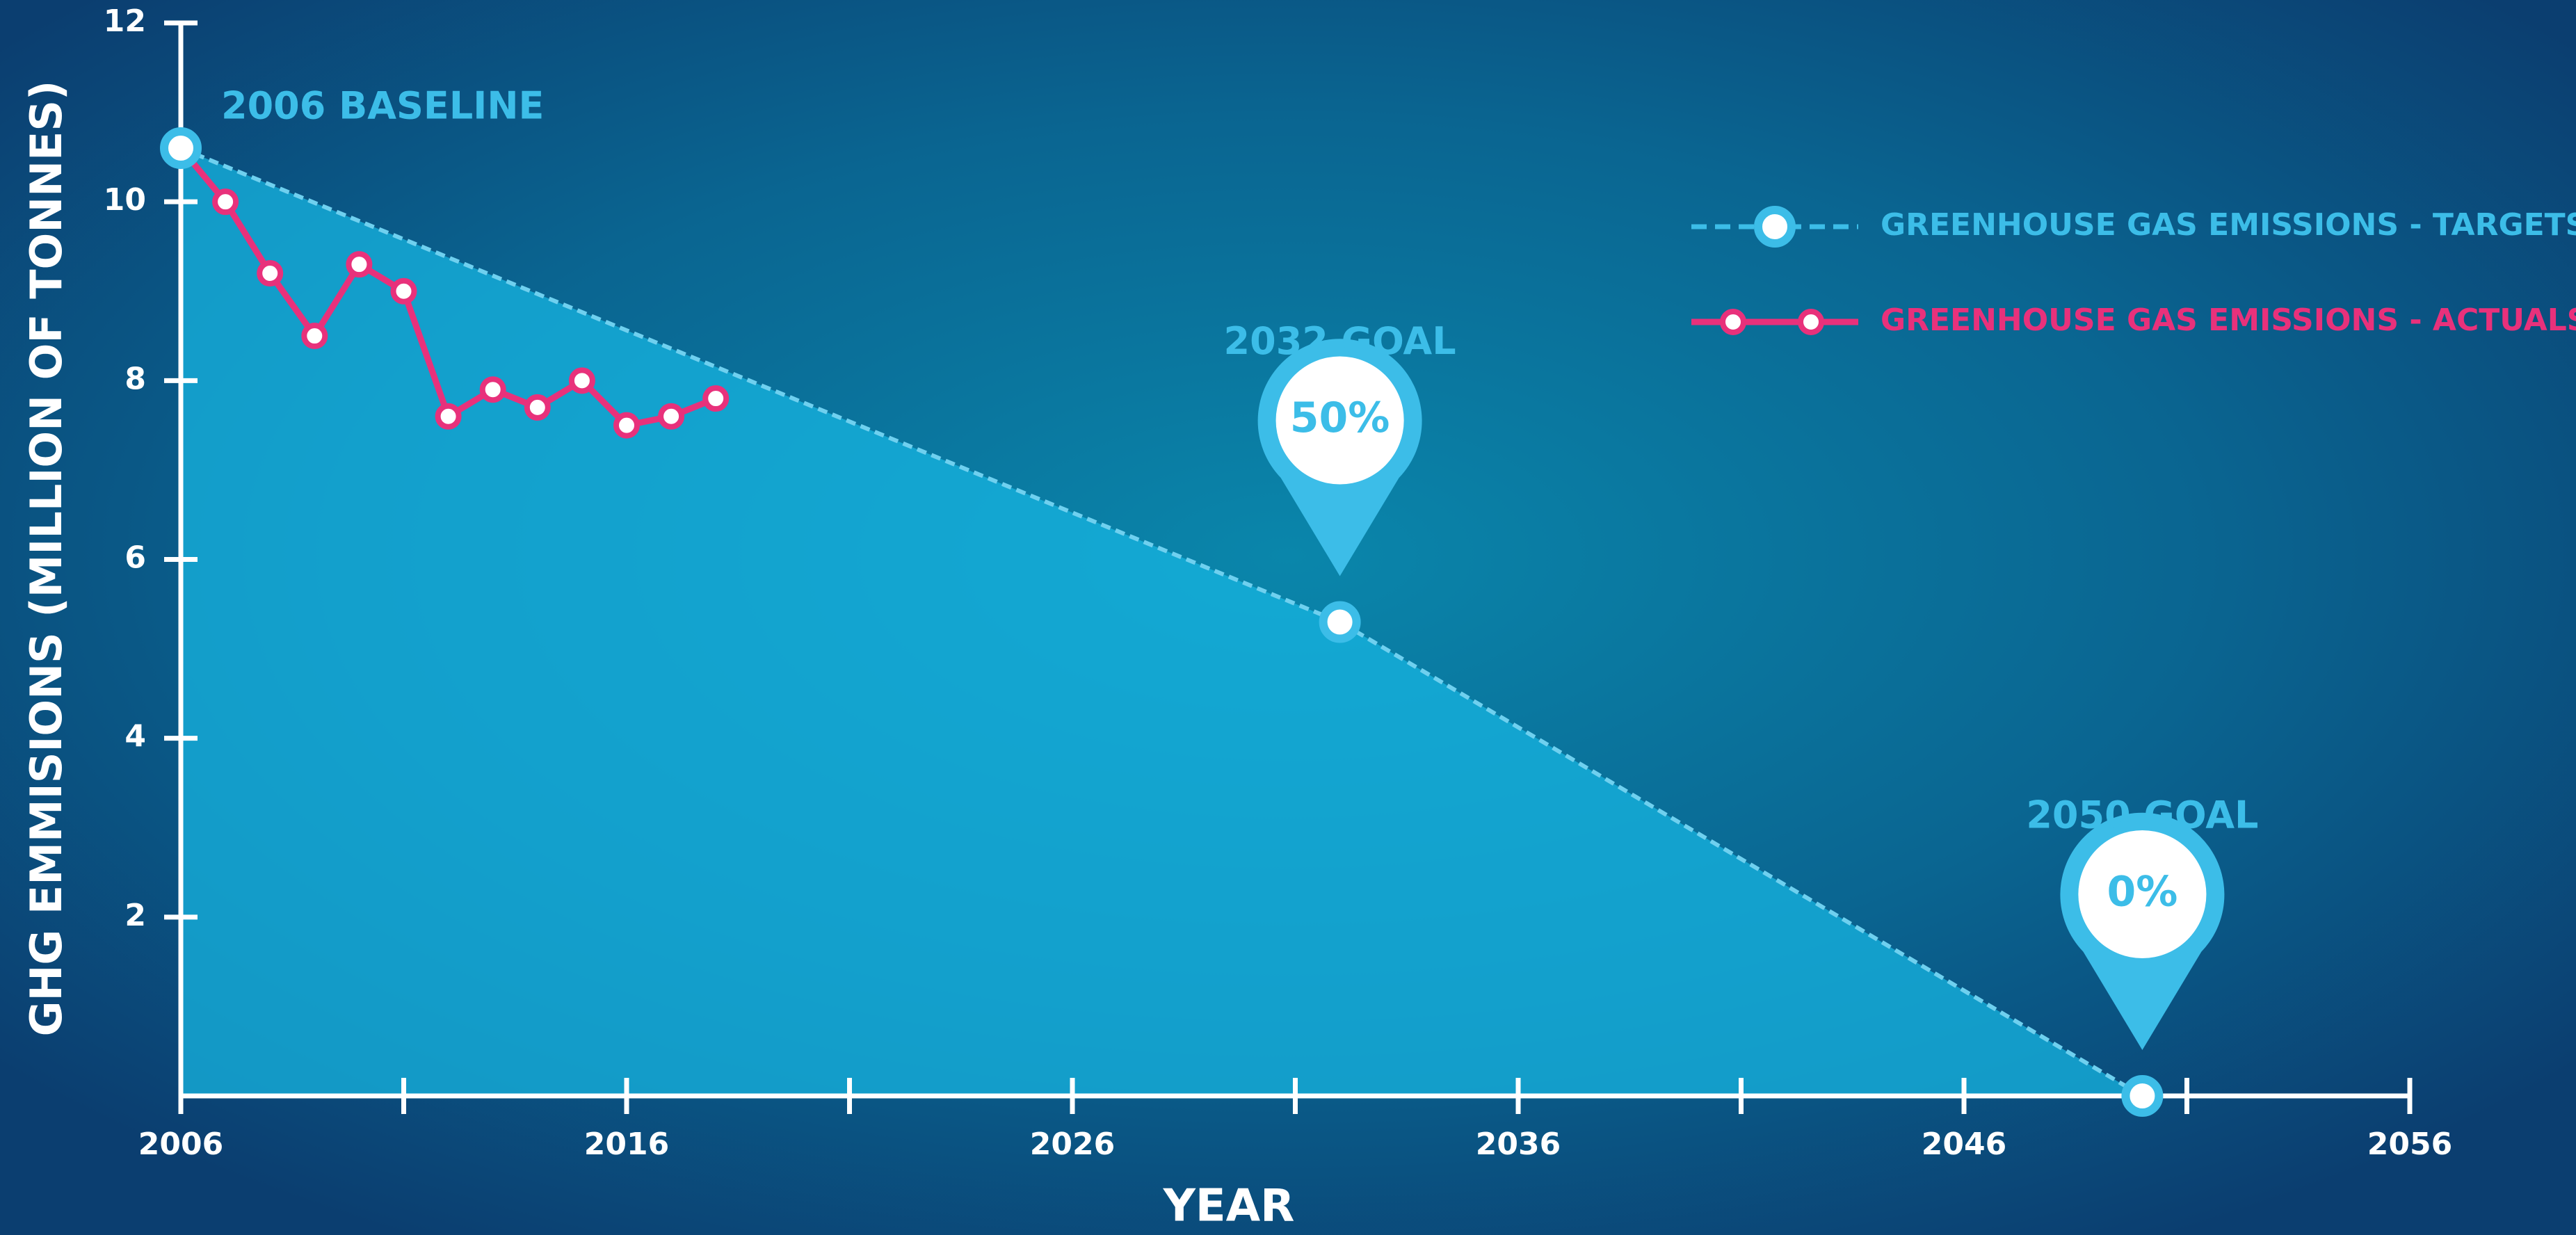 The height and width of the screenshot is (1235, 2576). Describe the element at coordinates (135, 915) in the screenshot. I see `y-tick-label: 2` at that location.